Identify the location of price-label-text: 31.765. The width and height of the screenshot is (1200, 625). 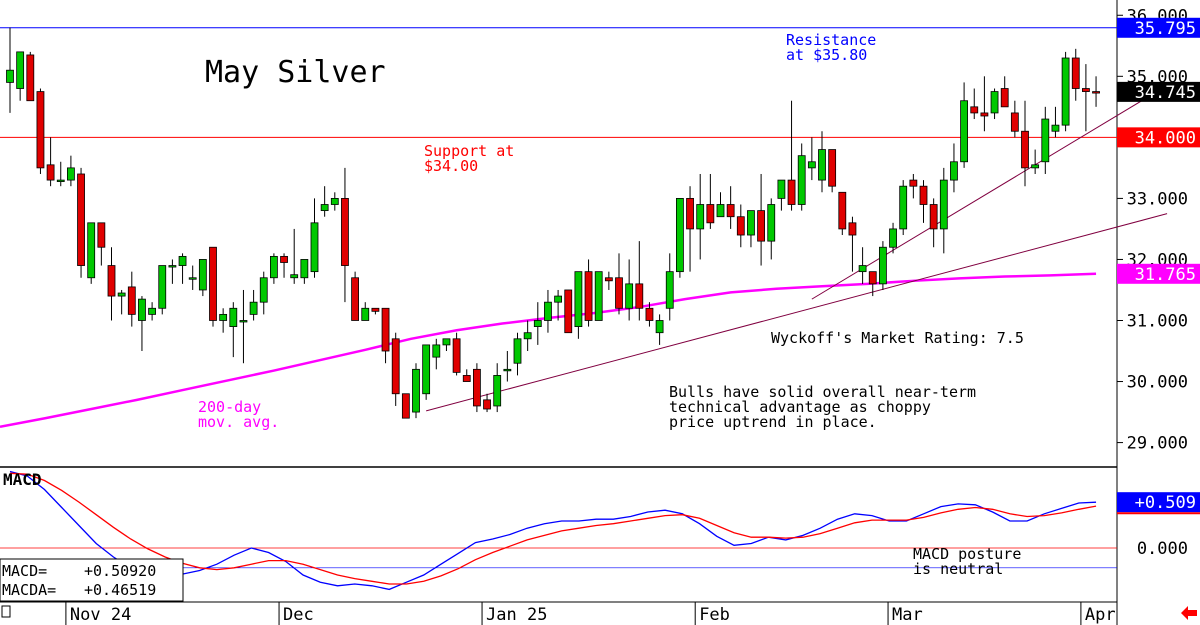
(1165, 275).